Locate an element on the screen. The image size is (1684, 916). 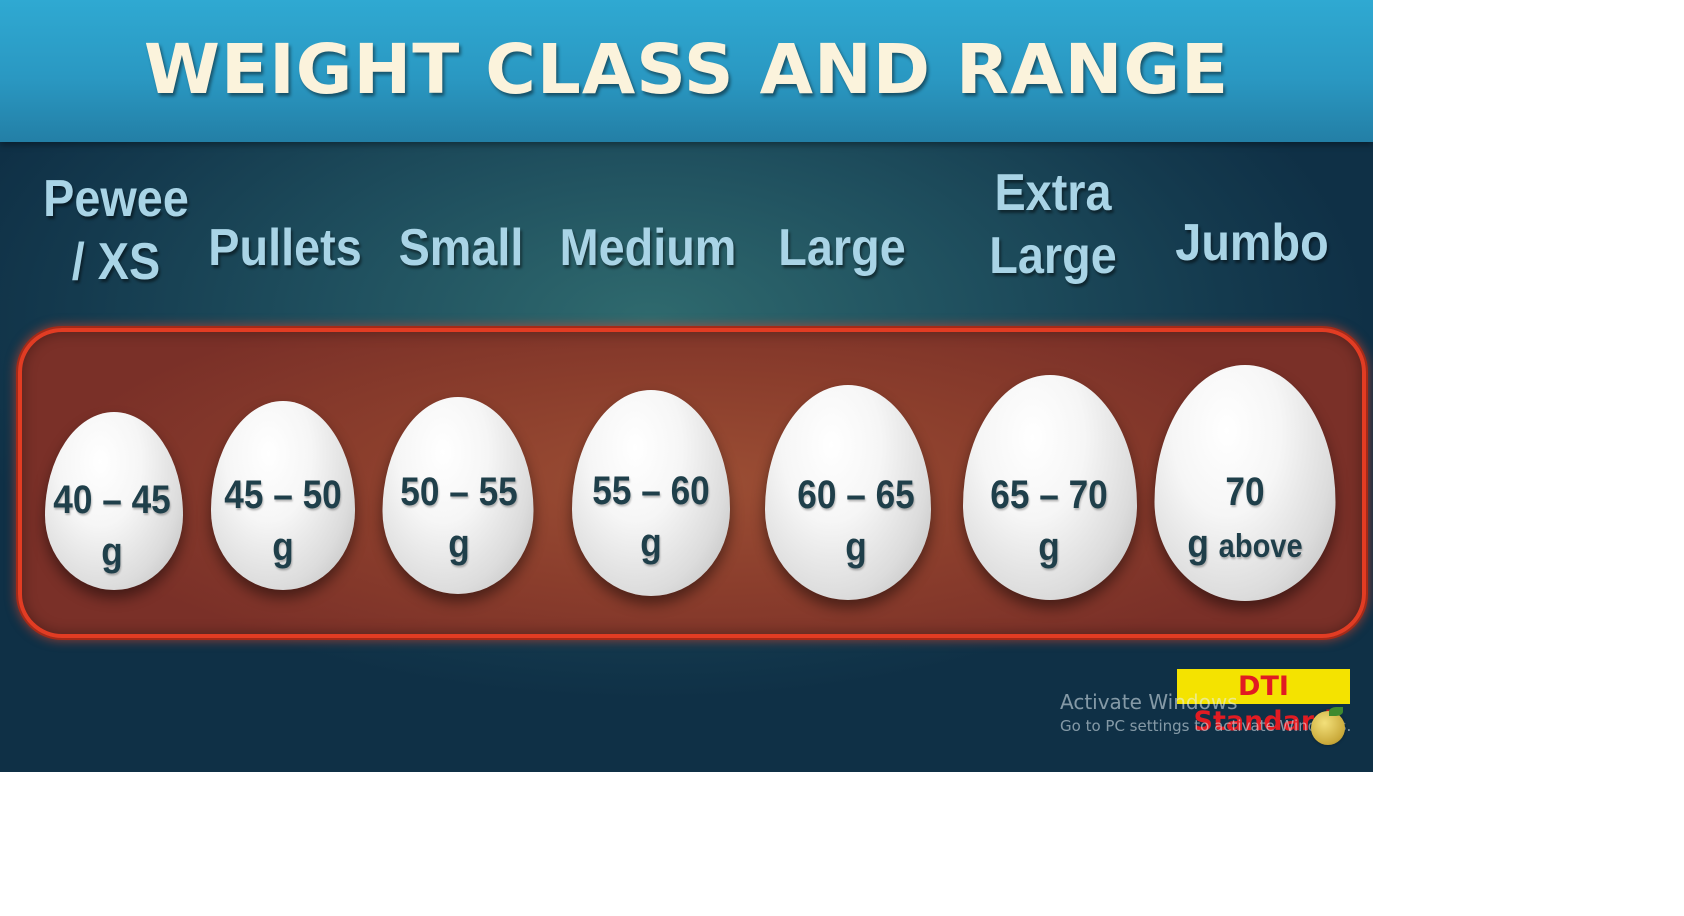
egg-medium is located at coordinates (651, 493).